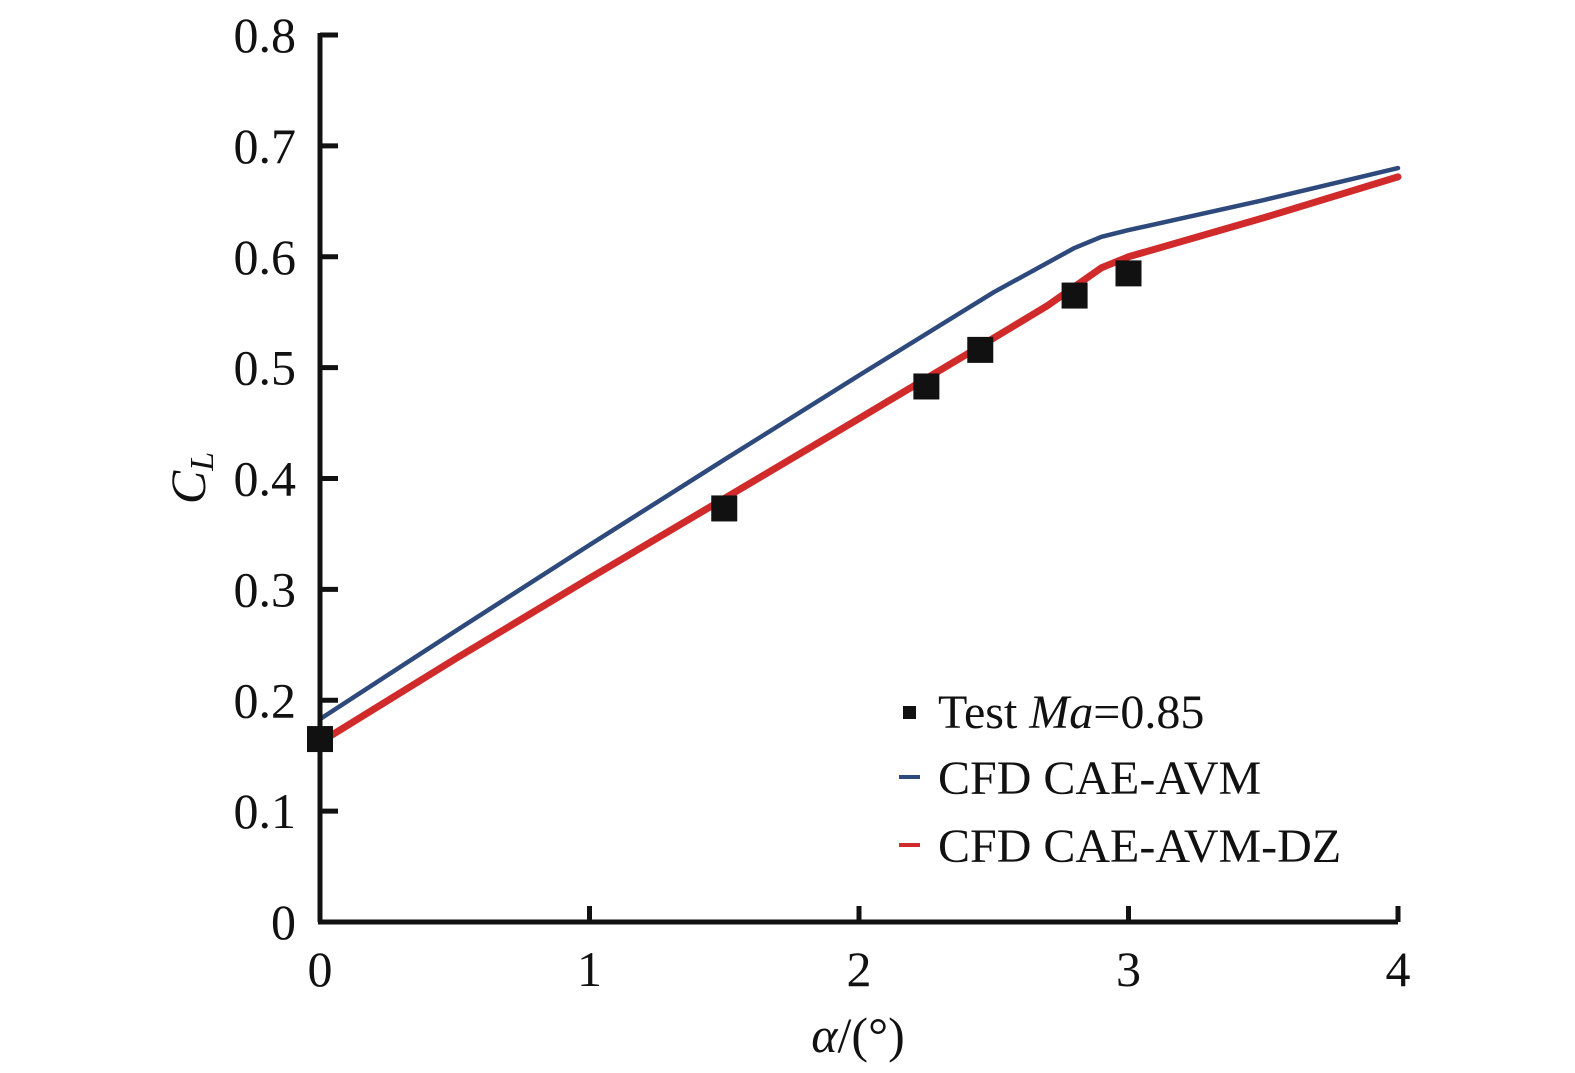 This screenshot has height=1073, width=1575. Describe the element at coordinates (265, 811) in the screenshot. I see `y-tick-label: 0.1` at that location.